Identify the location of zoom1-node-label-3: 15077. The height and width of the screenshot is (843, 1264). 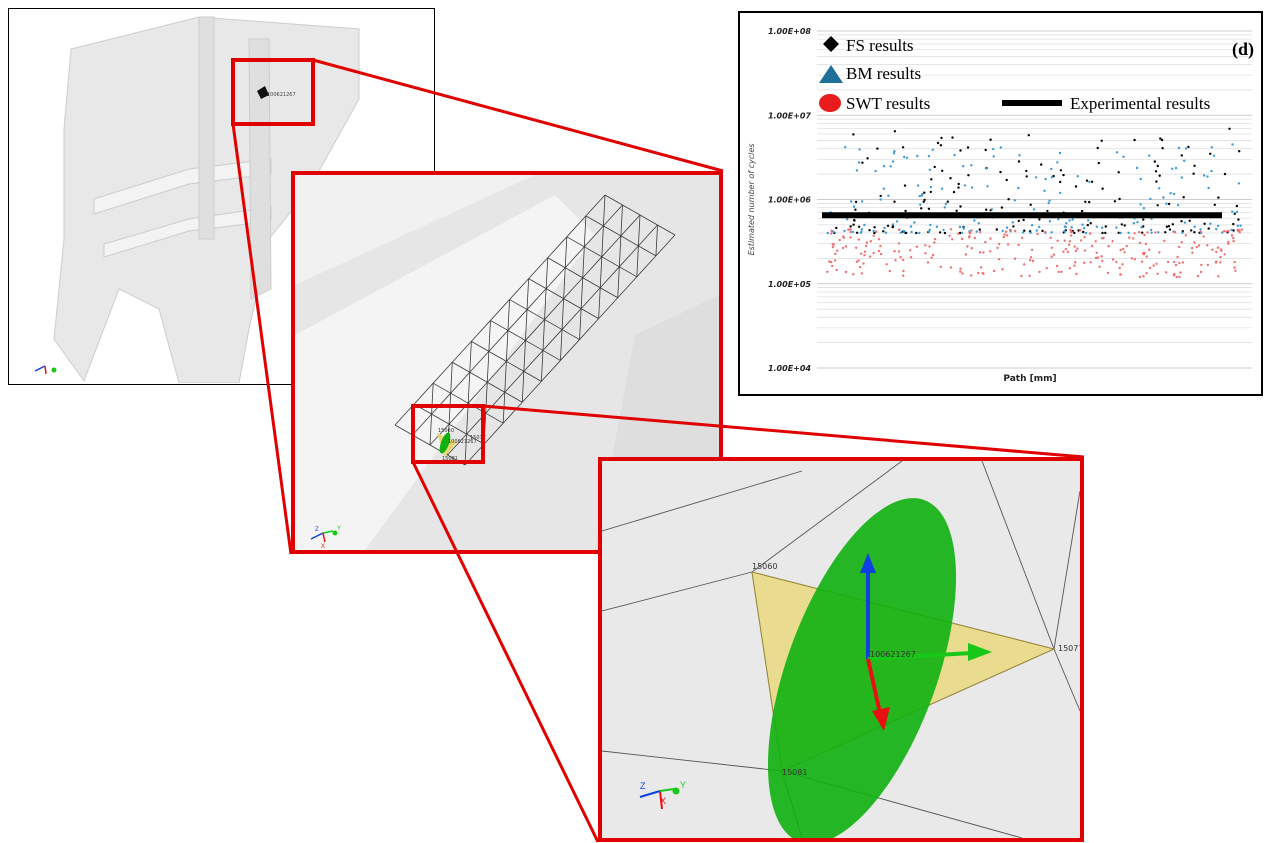
(478, 438).